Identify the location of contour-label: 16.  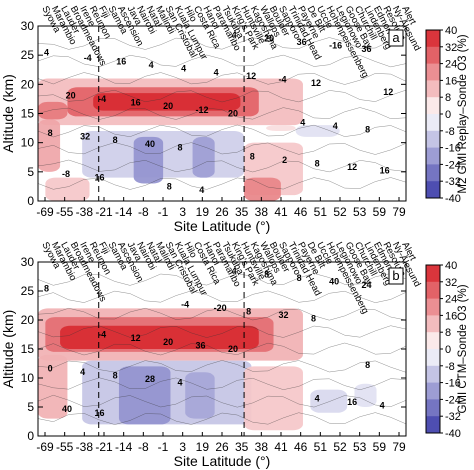
(100, 413).